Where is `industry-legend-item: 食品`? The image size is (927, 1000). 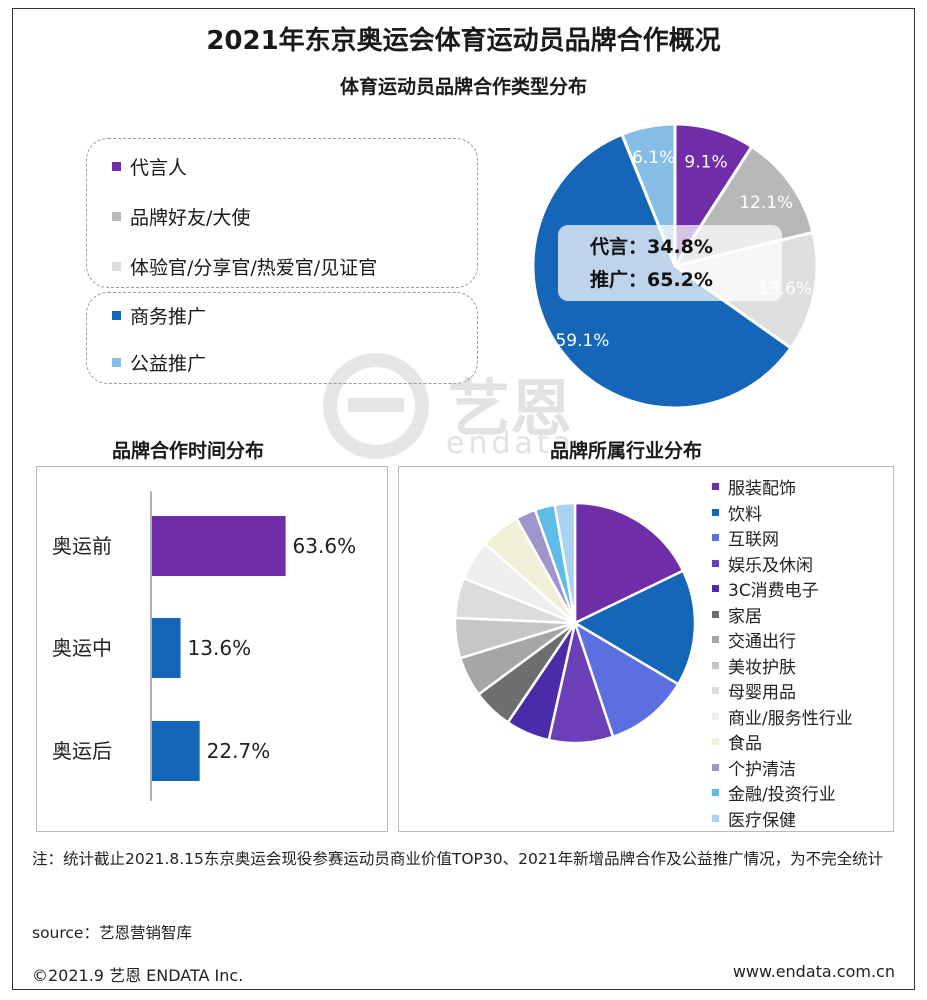
industry-legend-item: 食品 is located at coordinates (737, 741).